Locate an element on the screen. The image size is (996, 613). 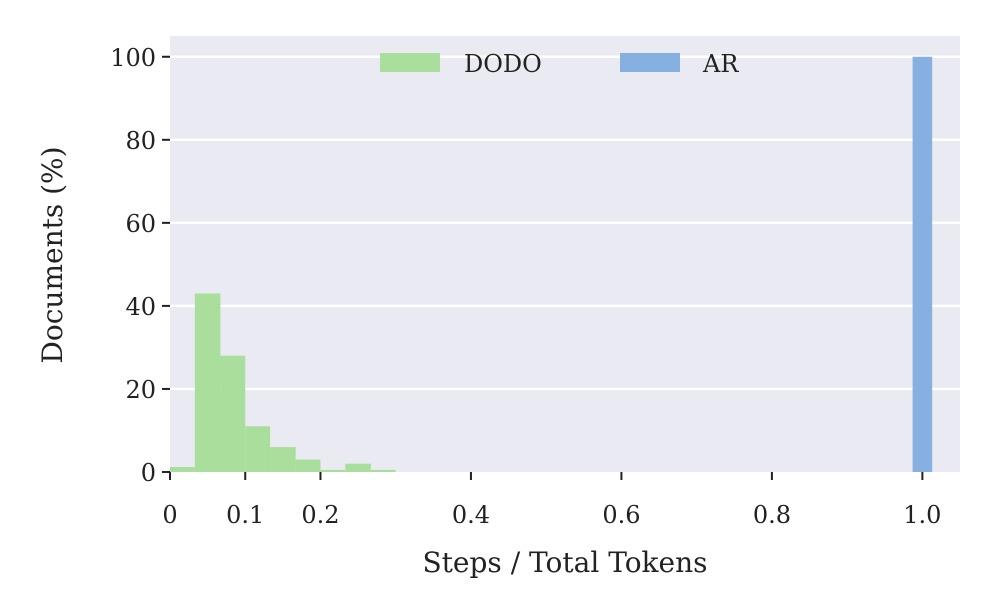
x-tick-label-3: 0.4 is located at coordinates (471, 515).